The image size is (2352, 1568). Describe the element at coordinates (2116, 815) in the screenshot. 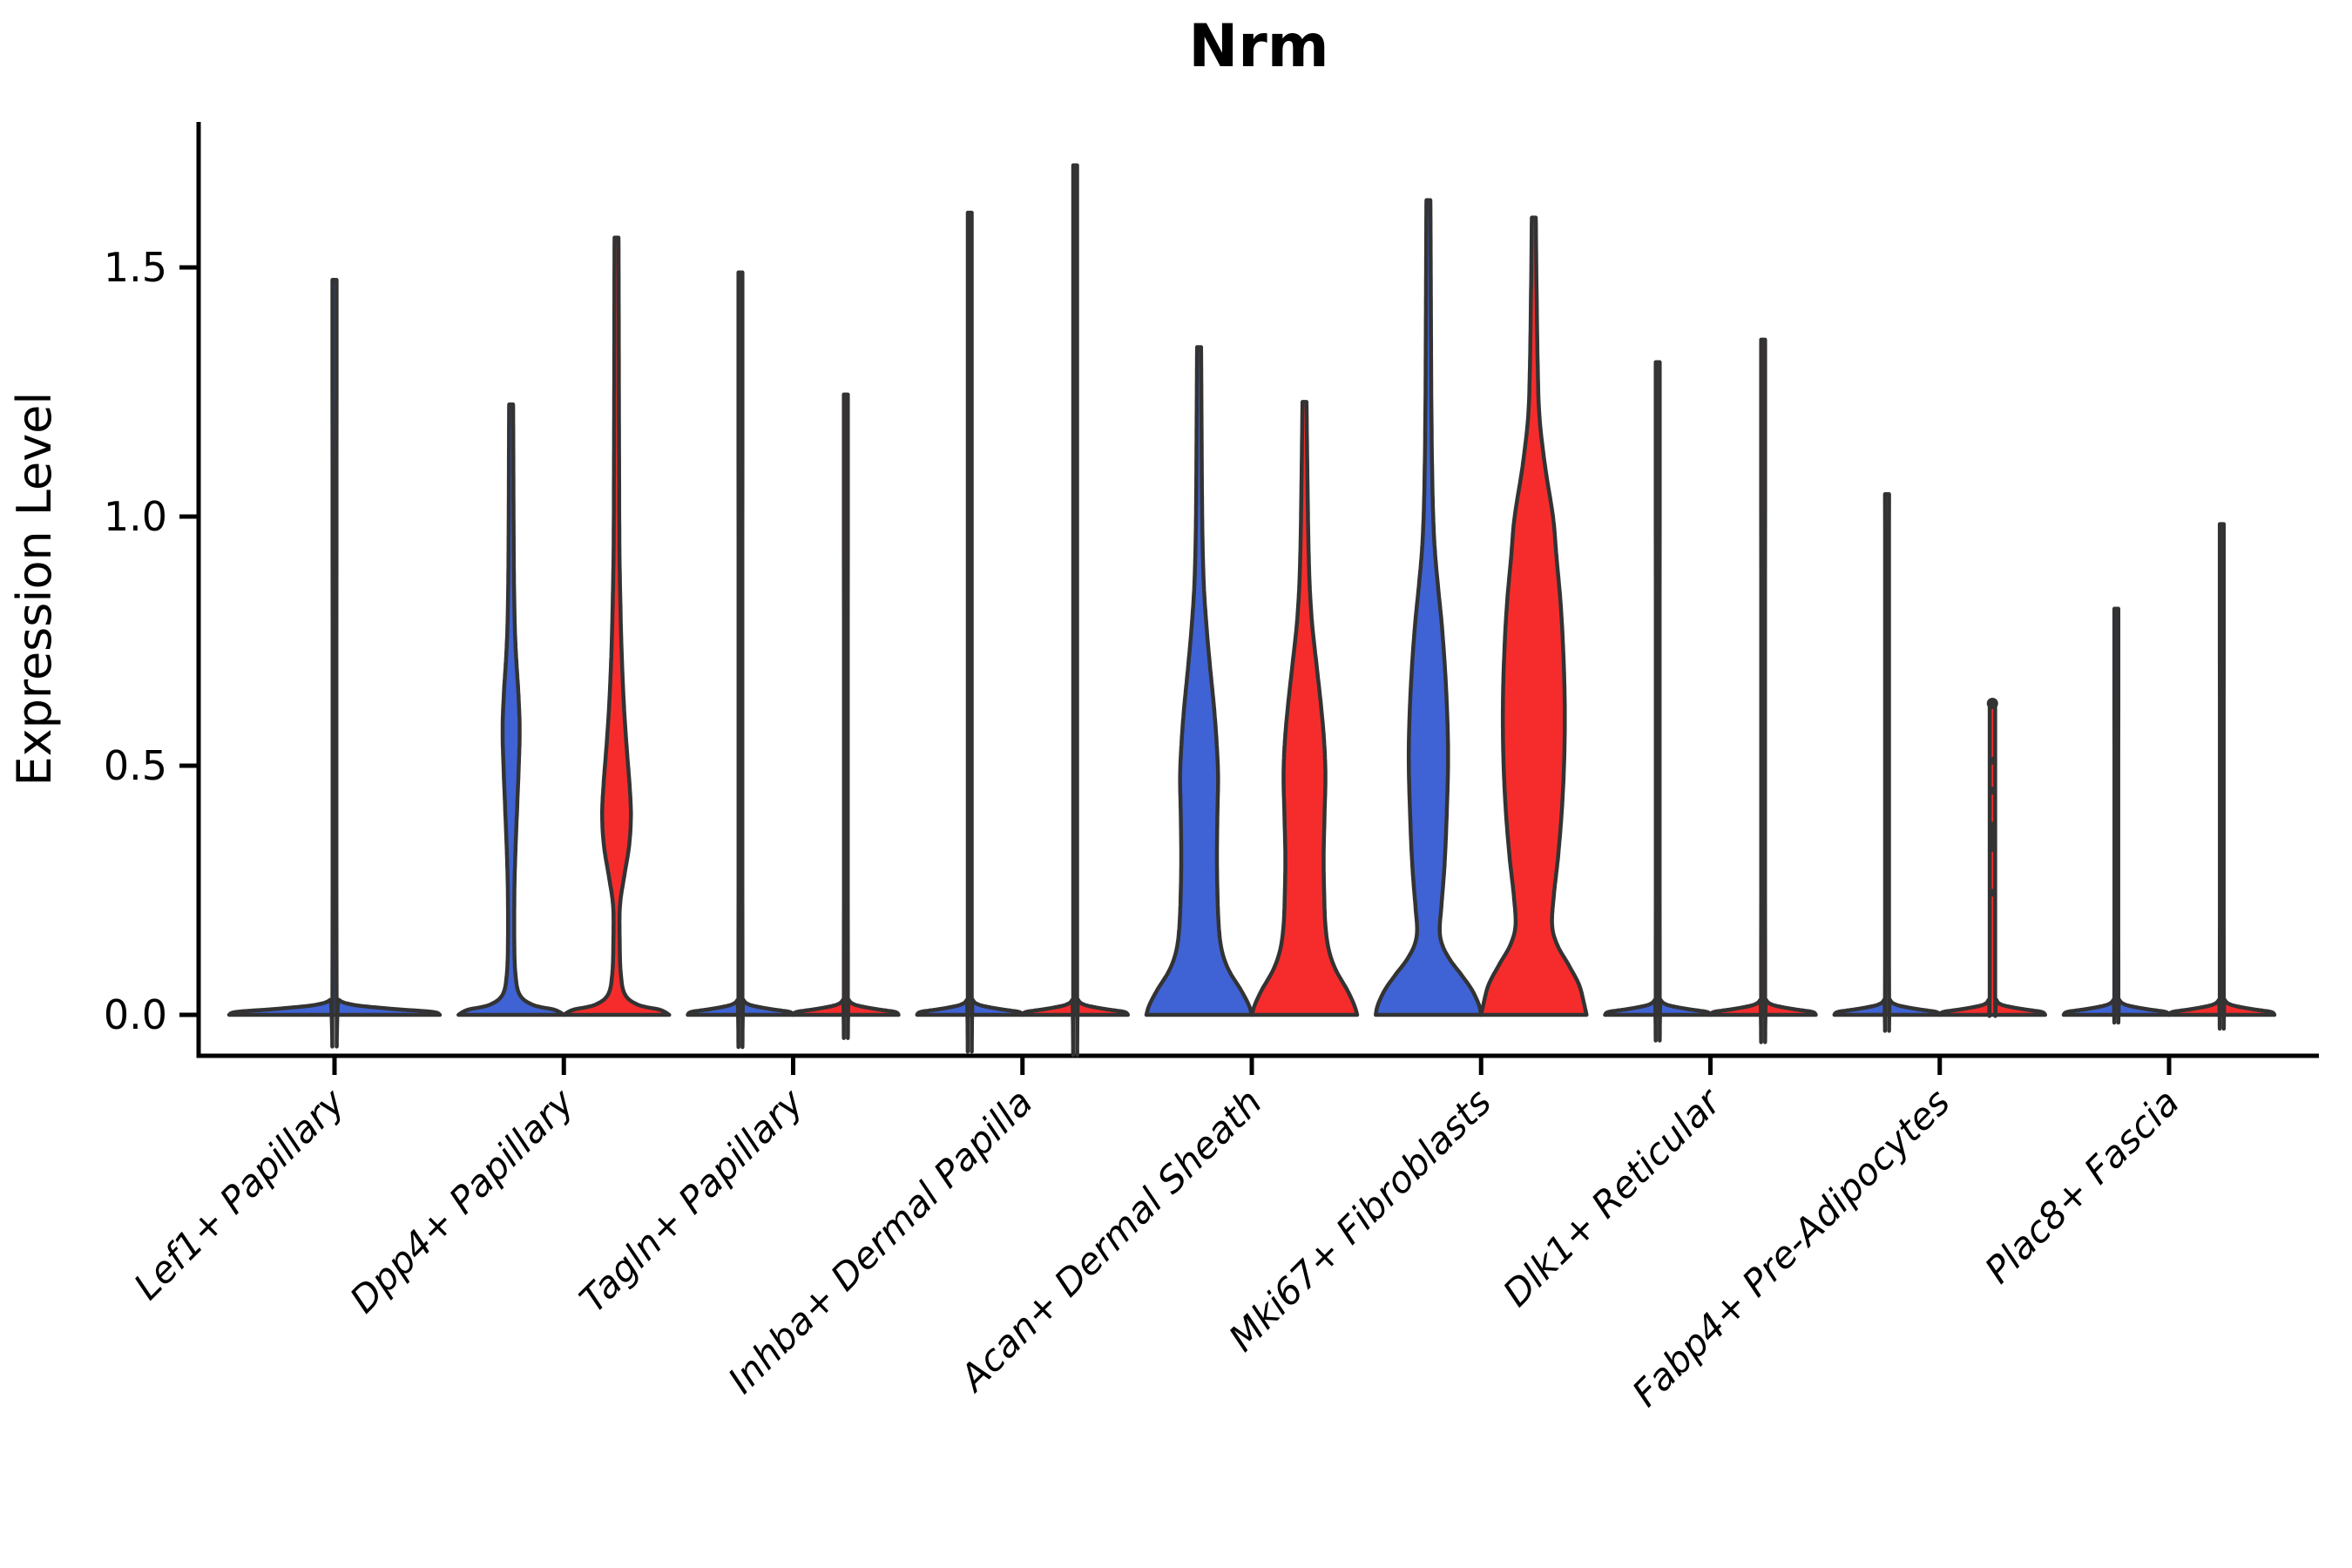

I see `violin-8-blue` at that location.